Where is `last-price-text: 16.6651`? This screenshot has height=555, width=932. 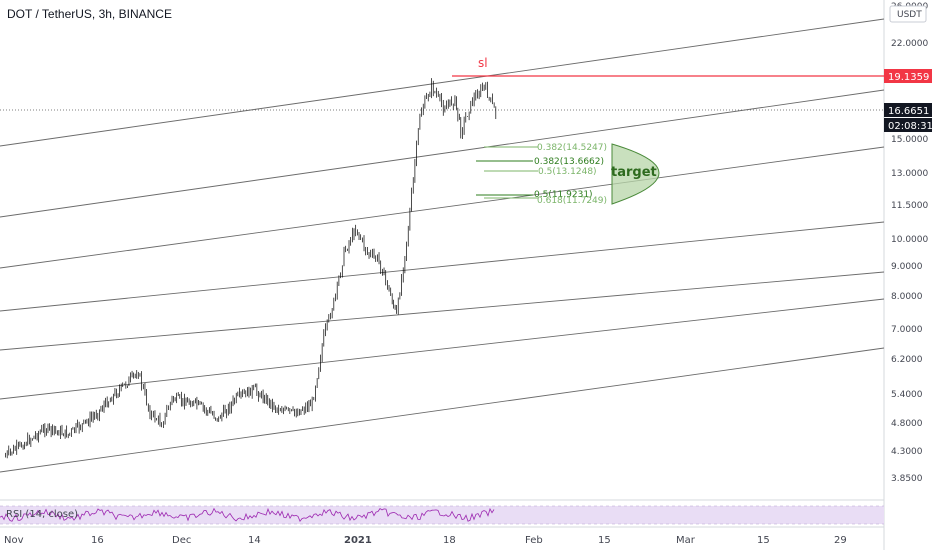
last-price-text: 16.6651 is located at coordinates (908, 111).